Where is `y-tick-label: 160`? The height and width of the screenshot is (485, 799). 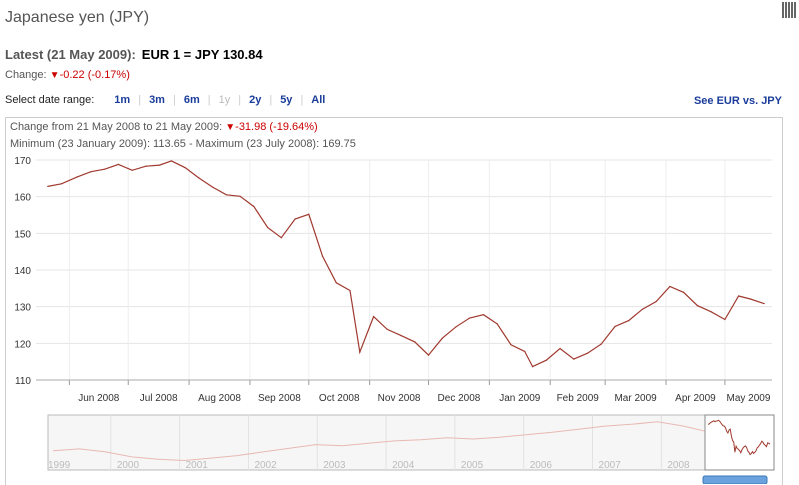
y-tick-label: 160 is located at coordinates (22, 198).